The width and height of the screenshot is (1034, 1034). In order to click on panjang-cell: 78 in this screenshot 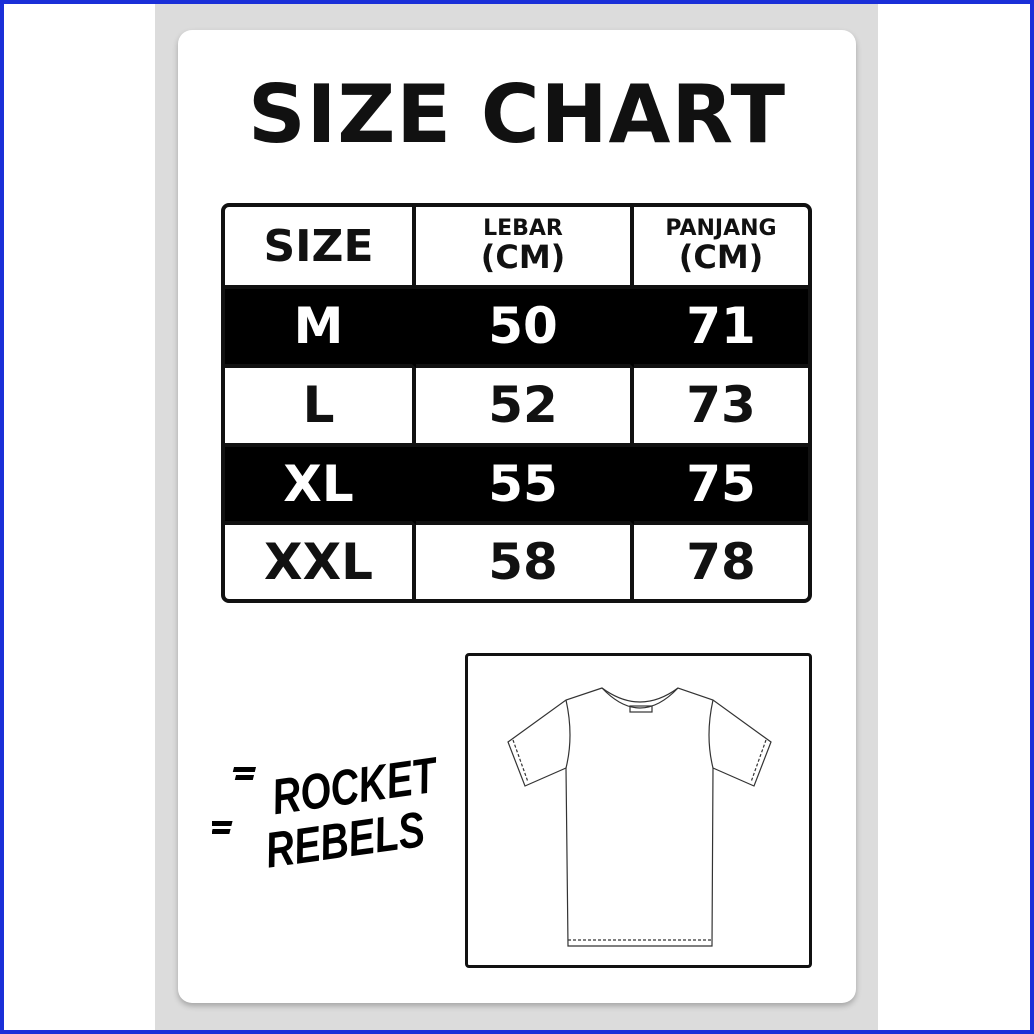, I will do `click(721, 562)`.